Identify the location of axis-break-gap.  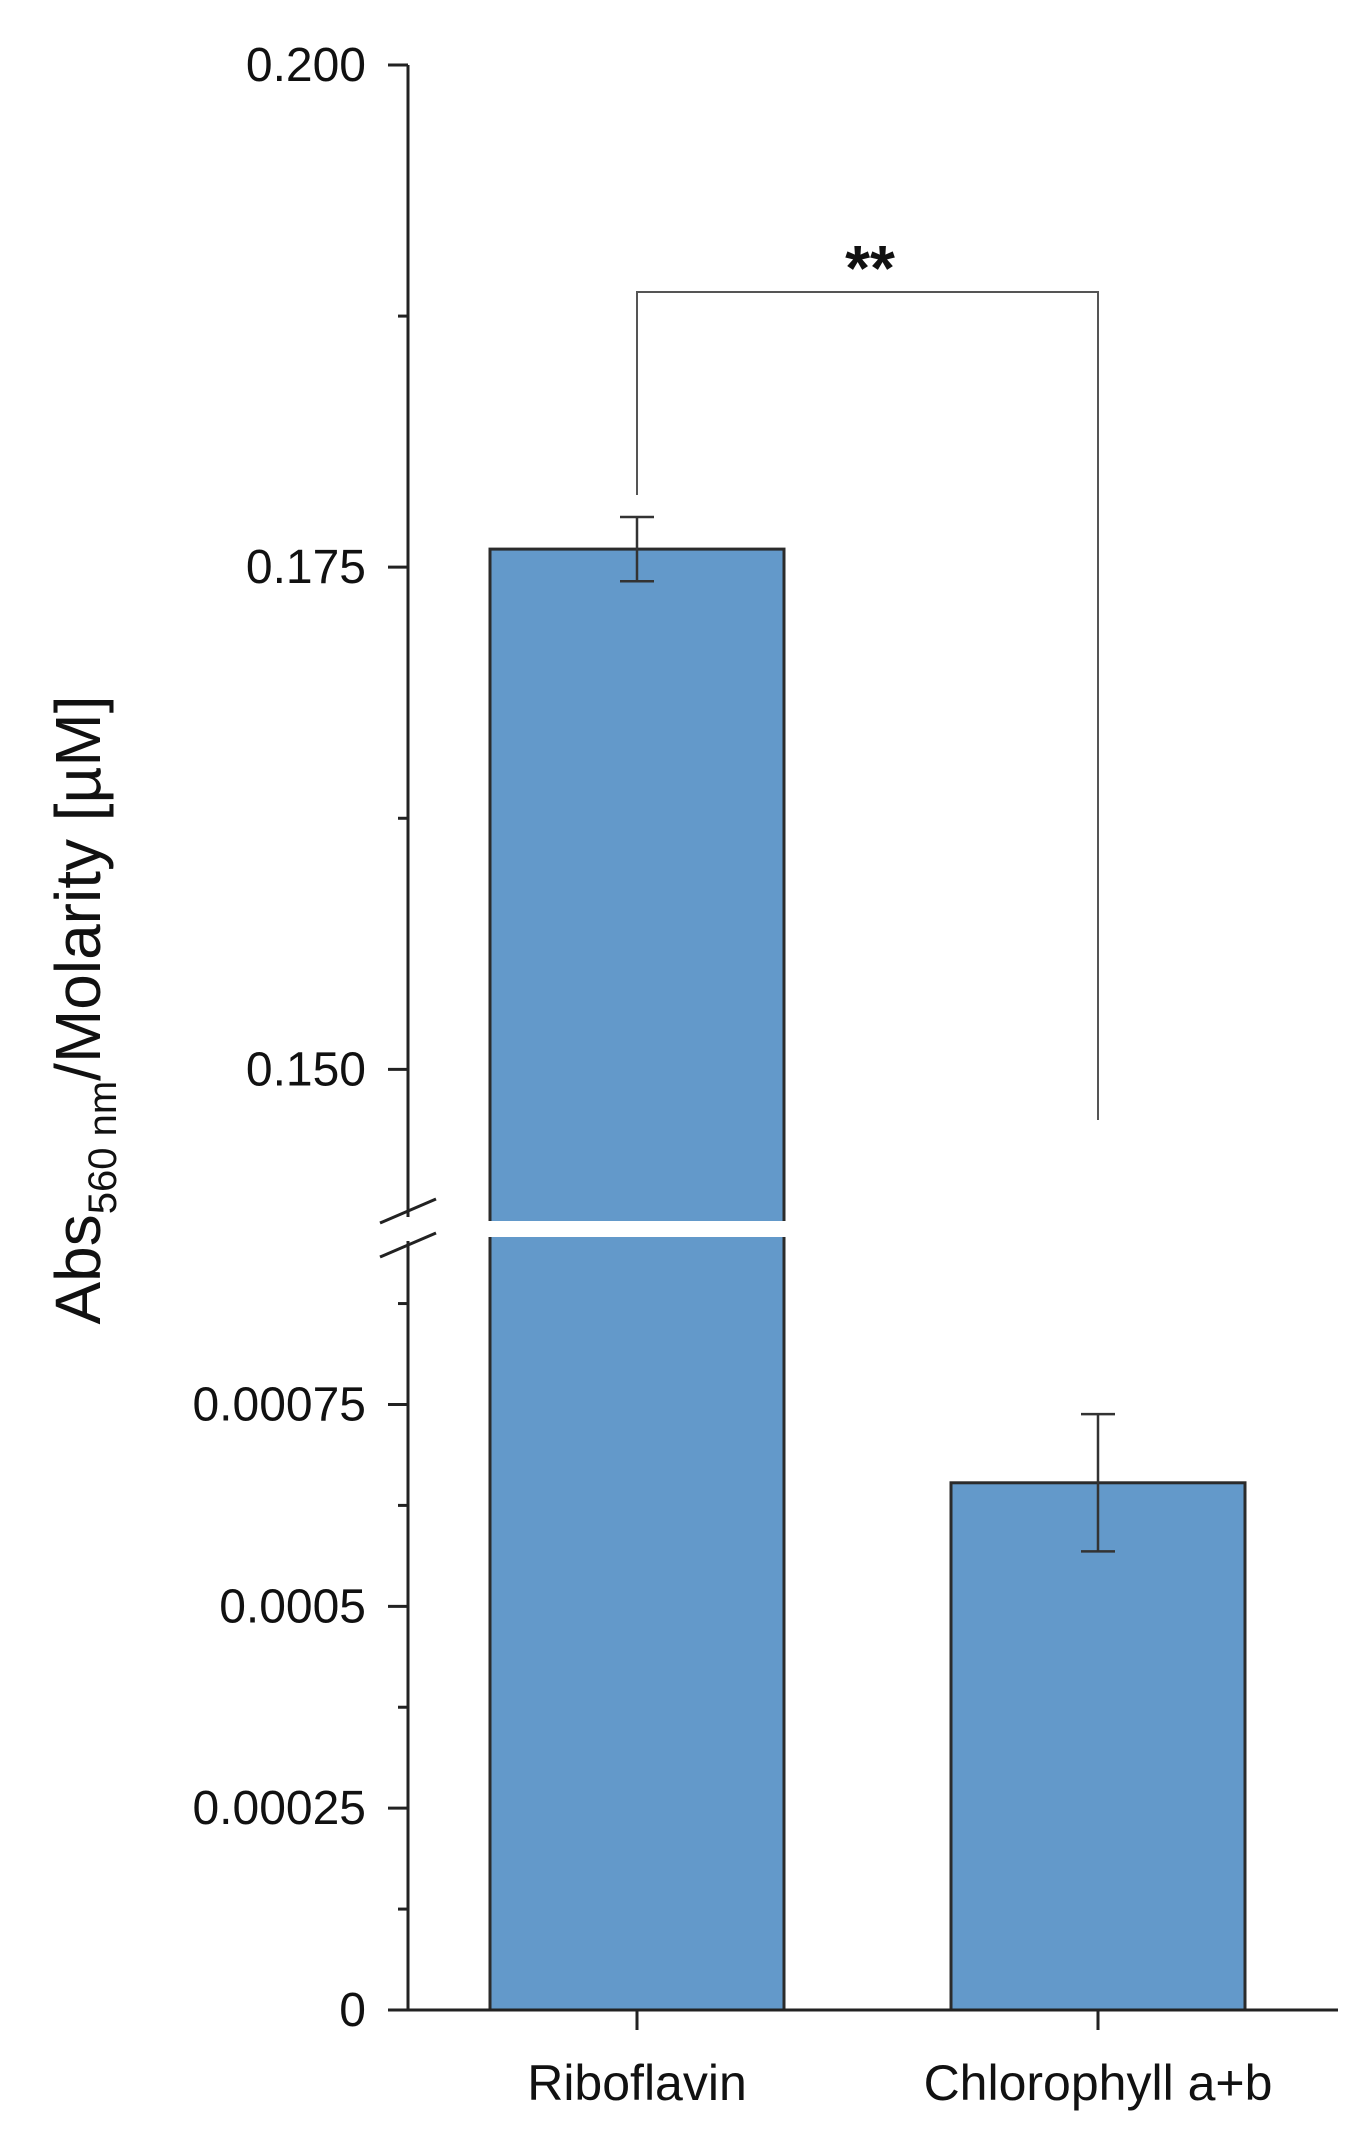
(875, 1229).